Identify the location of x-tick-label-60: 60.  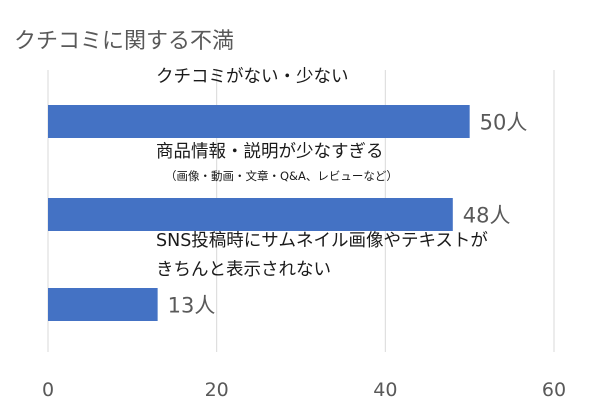
(554, 390).